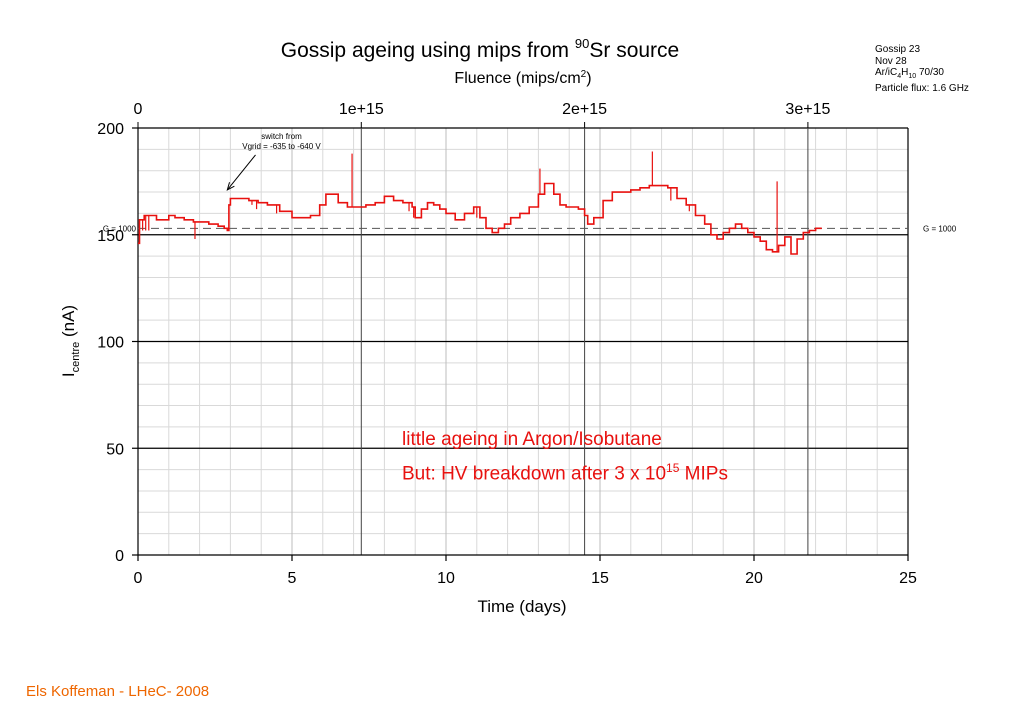 This screenshot has height=709, width=1024. I want to click on x-tick-label: 25, so click(908, 578).